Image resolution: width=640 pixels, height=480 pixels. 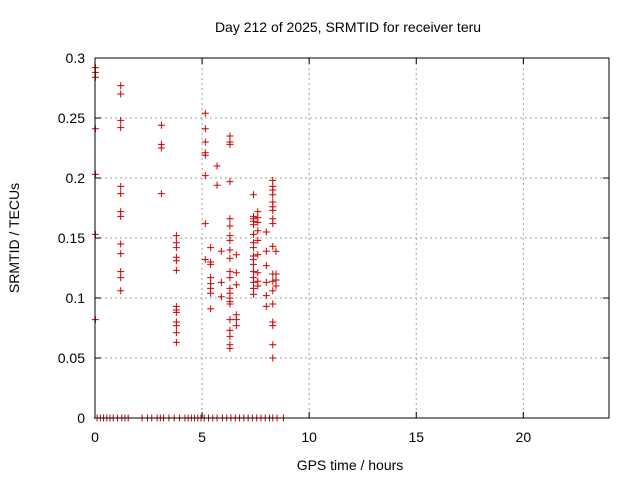 I want to click on y-axis-title: SRMTID / TECUs, so click(x=14, y=238).